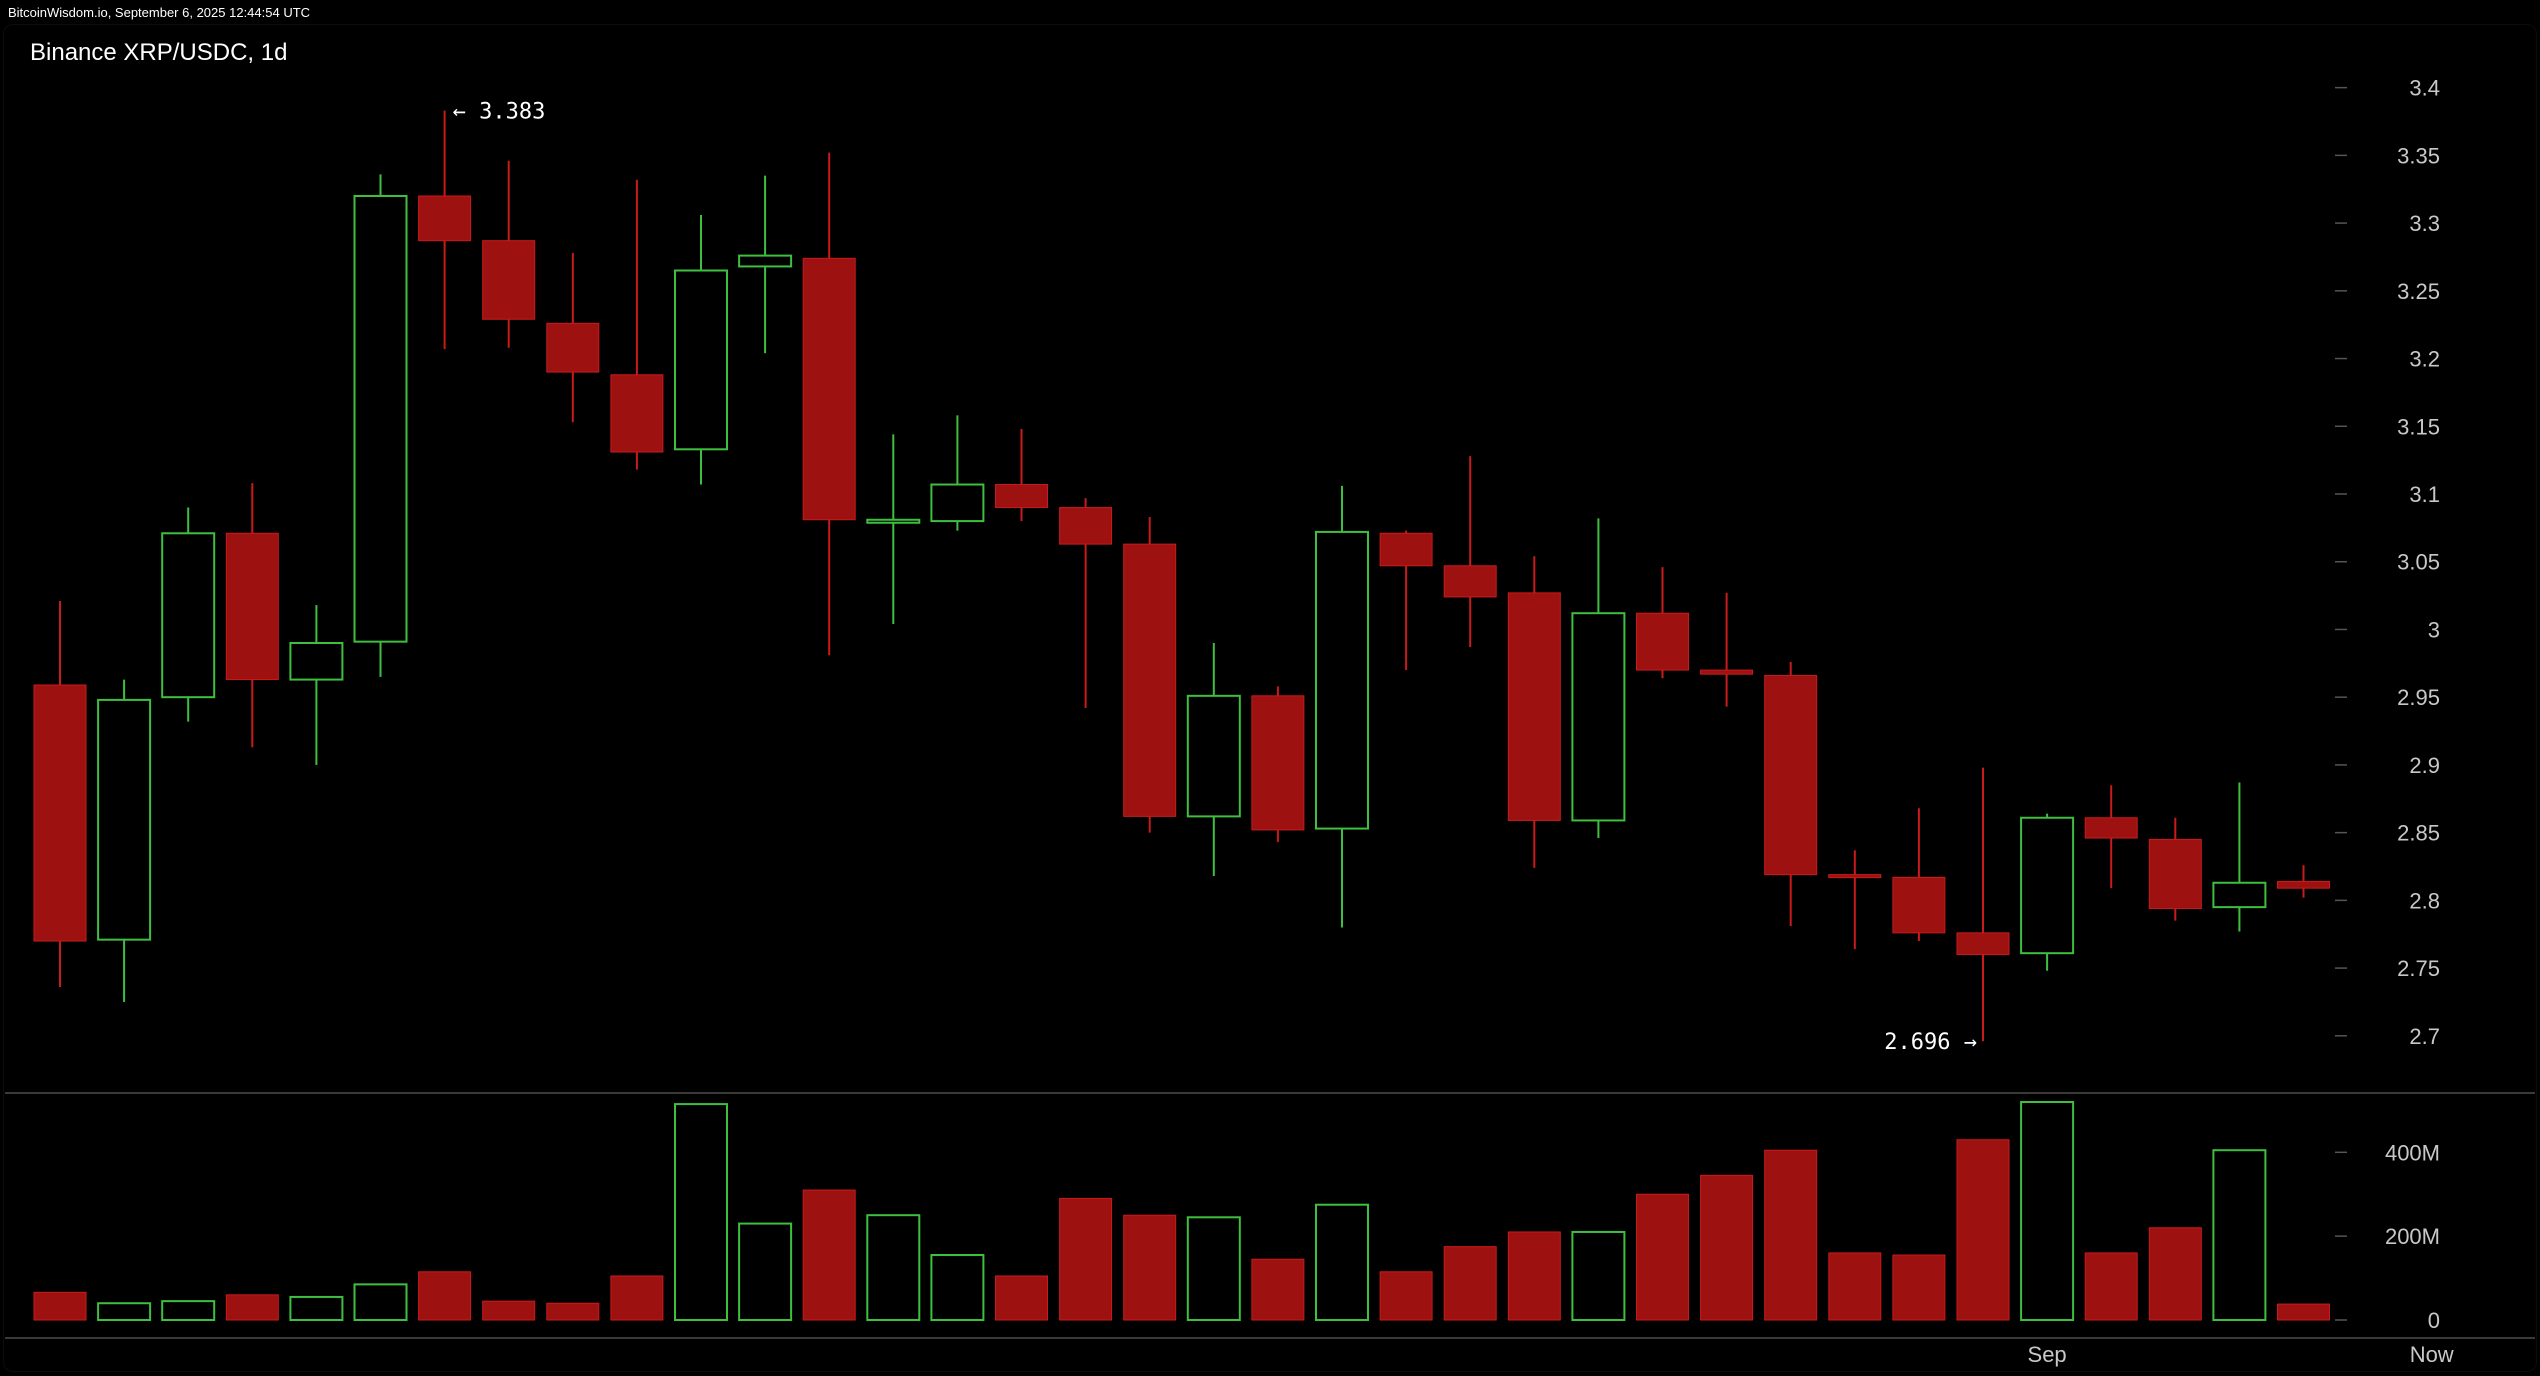  Describe the element at coordinates (2424, 88) in the screenshot. I see `price-tick-label: 3.4` at that location.